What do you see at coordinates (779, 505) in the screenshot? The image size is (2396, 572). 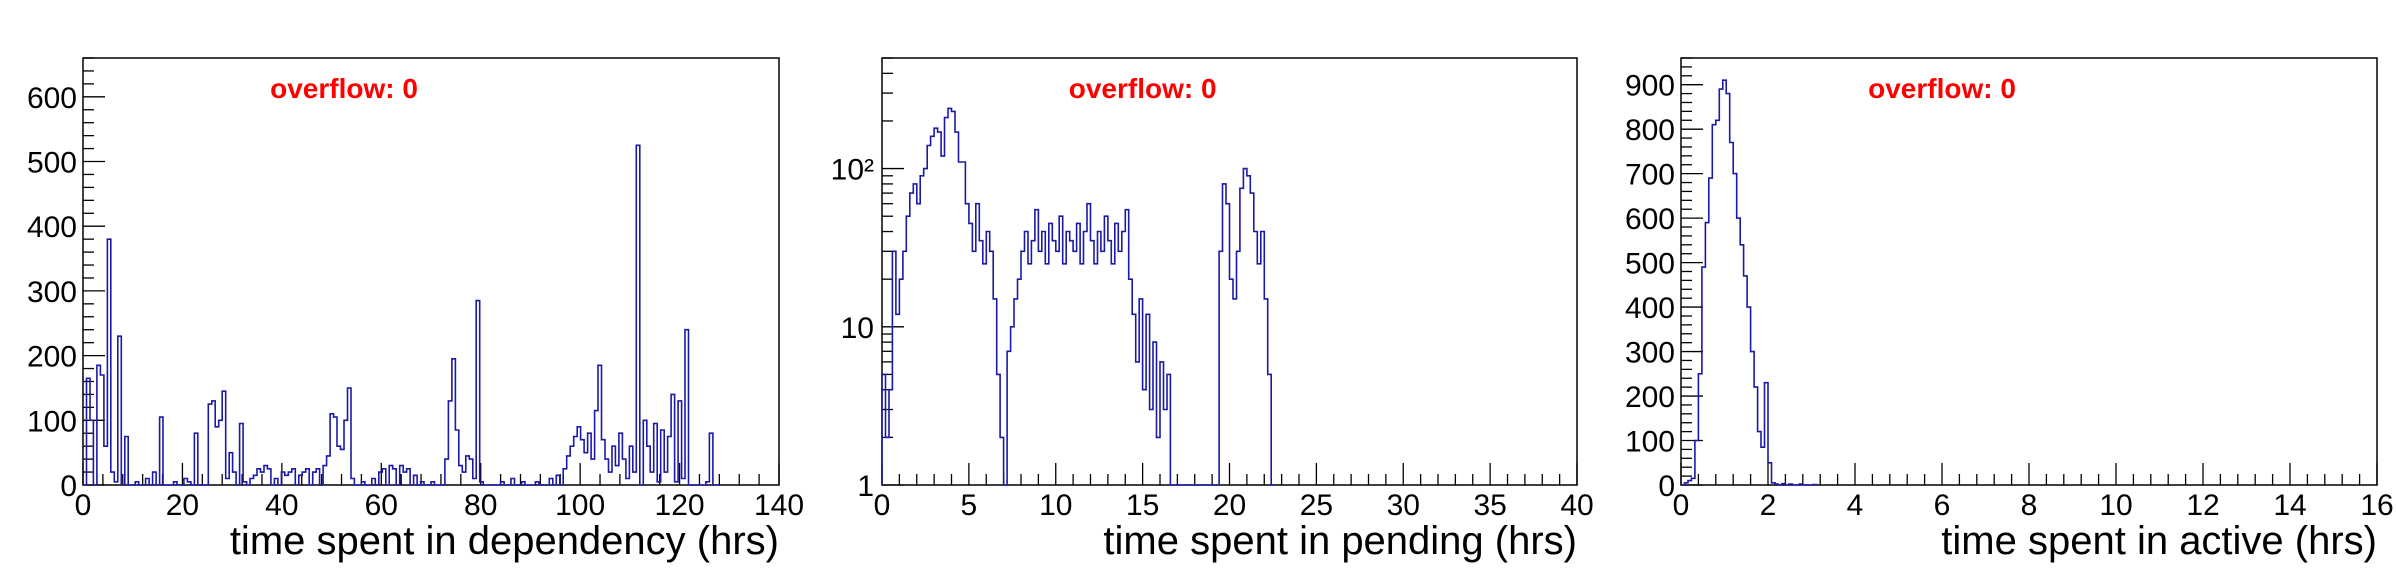 I see `x-tick-label: 140` at bounding box center [779, 505].